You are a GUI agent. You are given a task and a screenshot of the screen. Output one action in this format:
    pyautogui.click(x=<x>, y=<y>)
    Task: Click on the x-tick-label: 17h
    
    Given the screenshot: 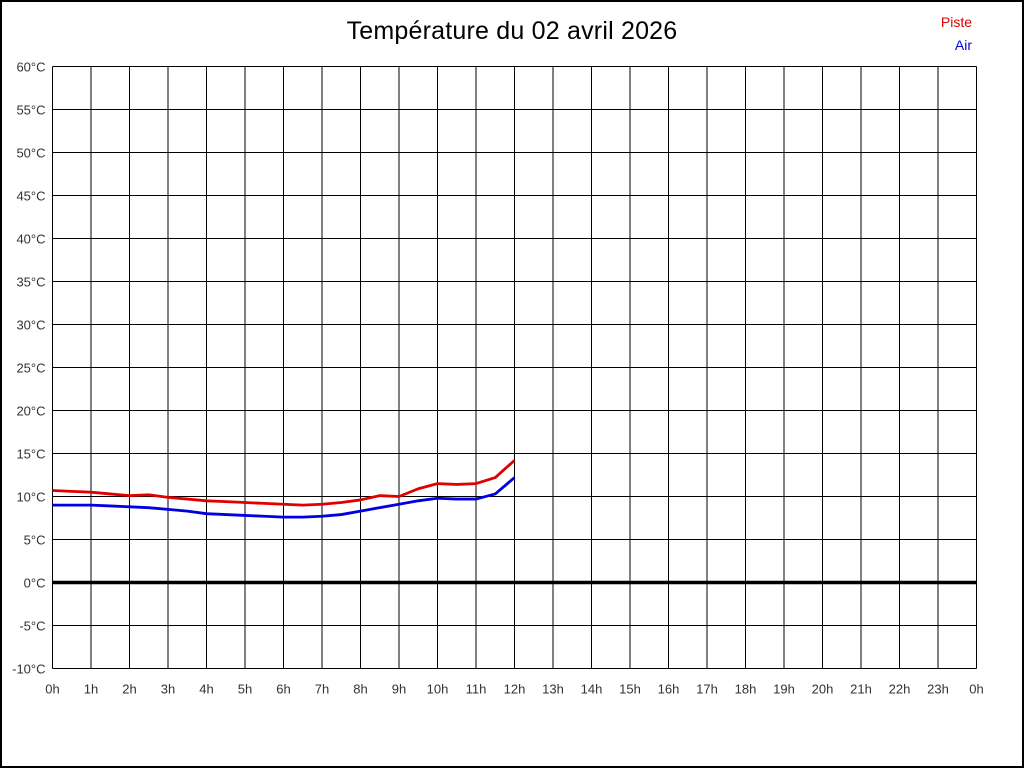 What is the action you would take?
    pyautogui.click(x=707, y=689)
    